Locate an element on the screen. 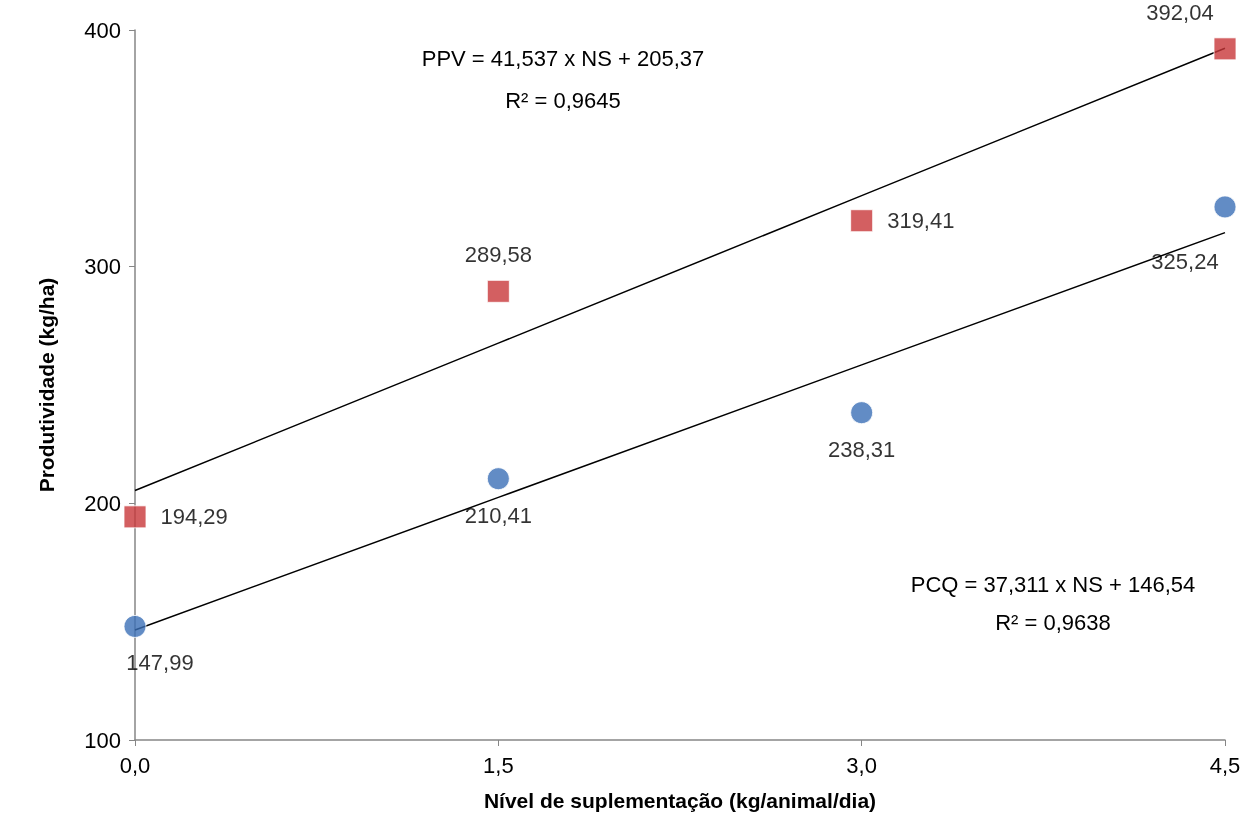  y-tick-label: 100 is located at coordinates (102, 740).